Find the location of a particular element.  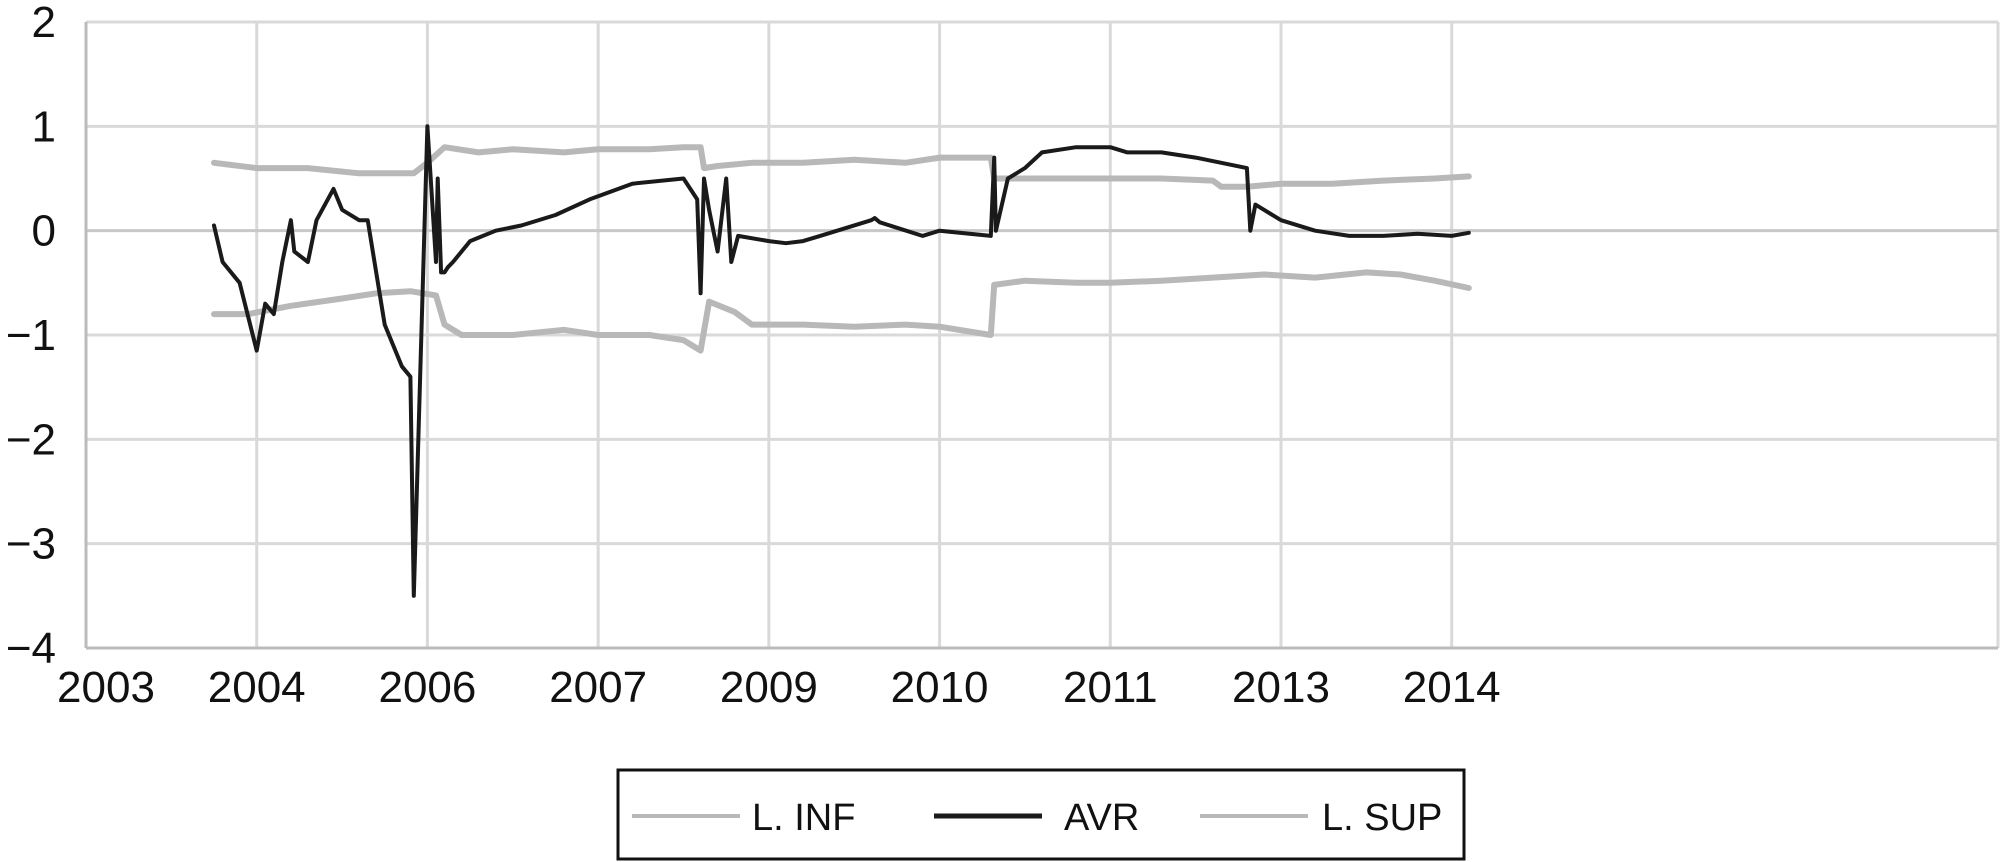

x-tick-label: 2009 is located at coordinates (769, 687).